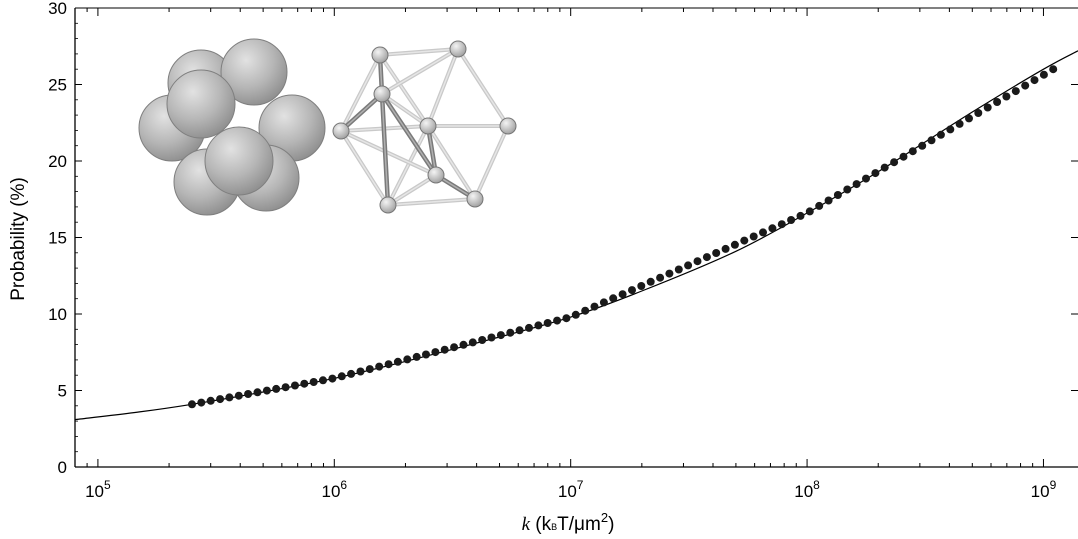 The height and width of the screenshot is (539, 1078). I want to click on x-axis-label-middle: T/, so click(566, 524).